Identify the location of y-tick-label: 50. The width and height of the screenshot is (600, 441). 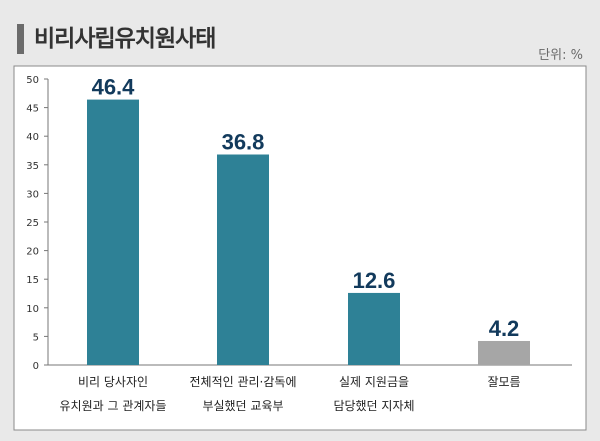
(32, 80).